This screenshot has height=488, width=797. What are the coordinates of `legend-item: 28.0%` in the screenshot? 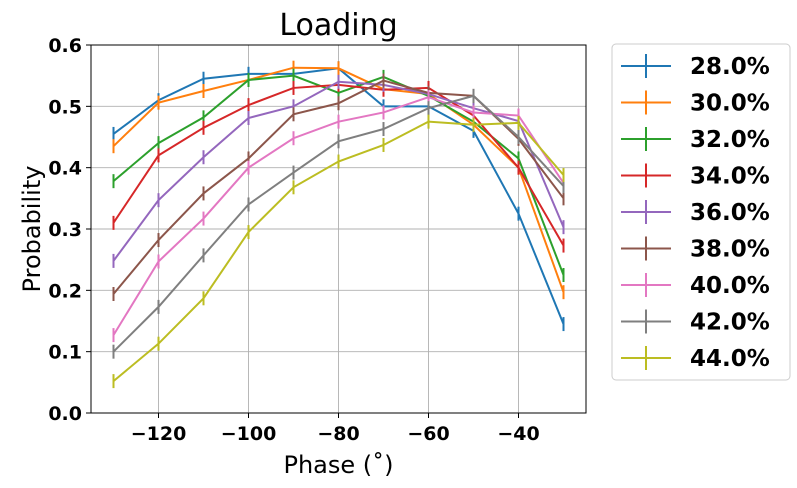 It's located at (695, 67).